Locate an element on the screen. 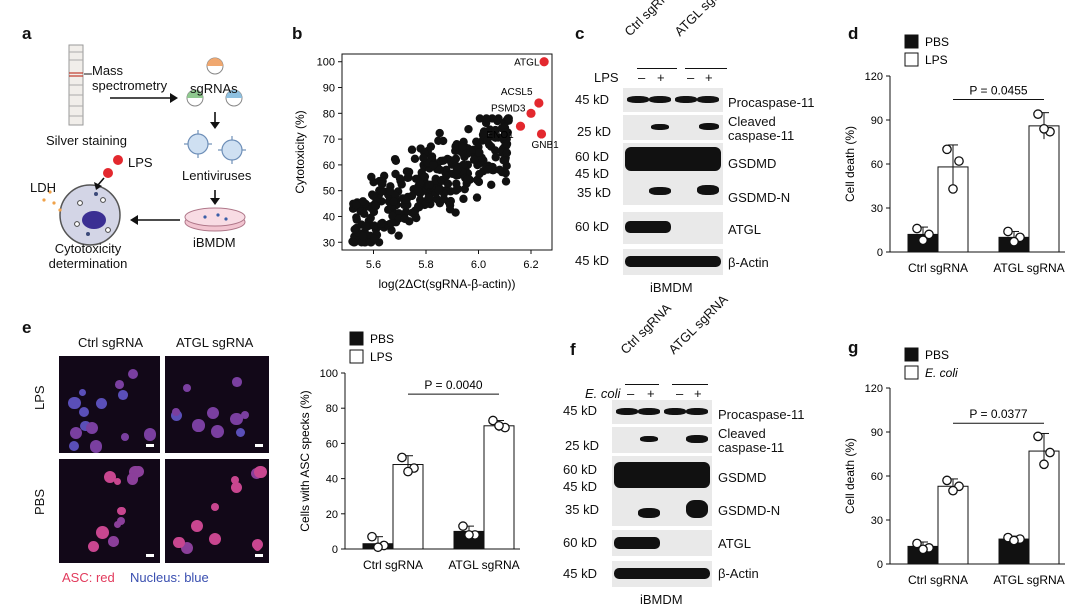 This screenshot has width=1080, height=611. highlight-label: ATGL is located at coordinates (527, 63).